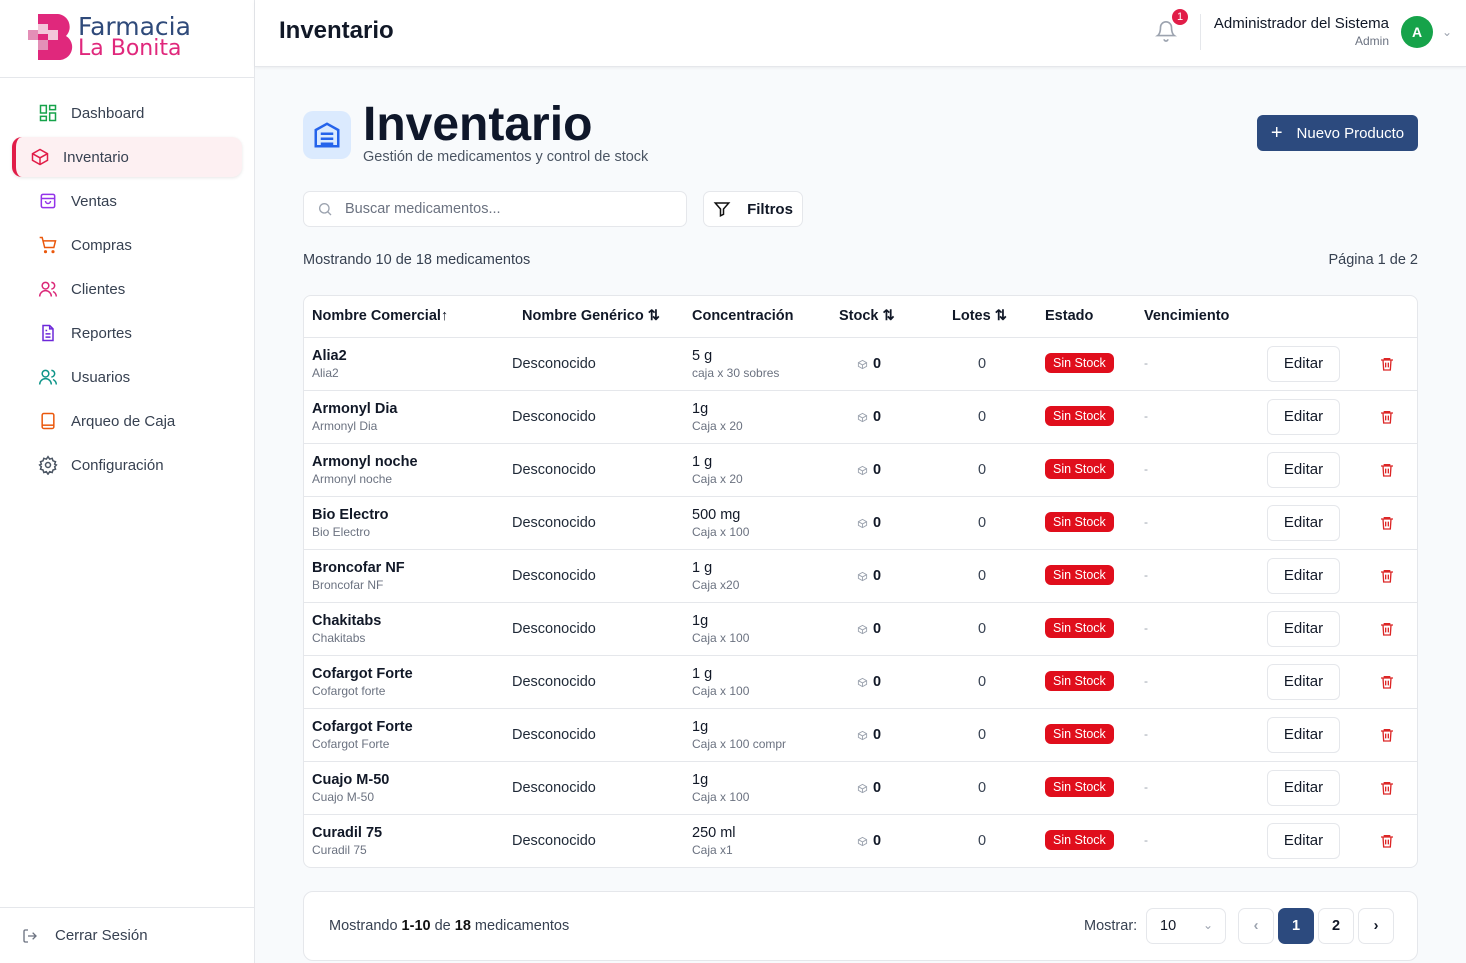 This screenshot has height=963, width=1466. What do you see at coordinates (1376, 926) in the screenshot?
I see `next-page-button: ›` at bounding box center [1376, 926].